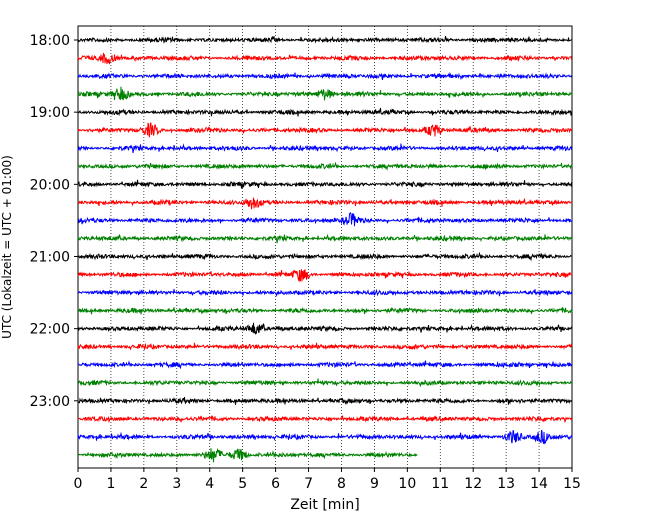  I want to click on x-tick-label: 6, so click(275, 484).